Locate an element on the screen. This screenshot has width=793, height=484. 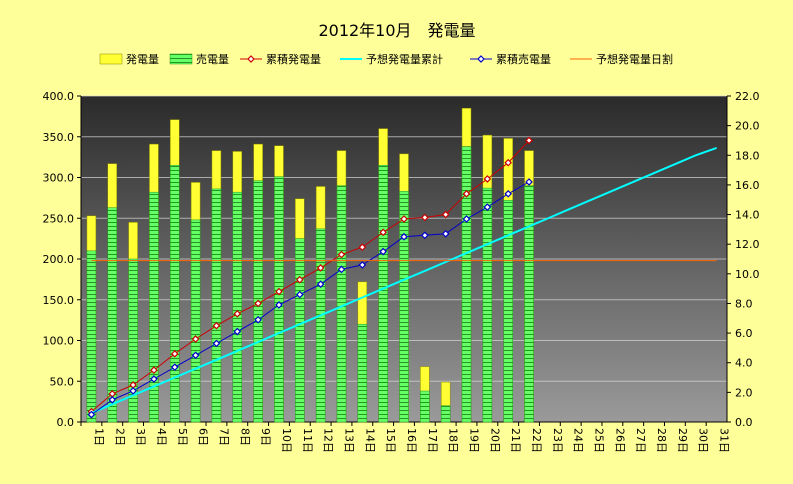
x-tick-label: 21日 is located at coordinates (515, 440).